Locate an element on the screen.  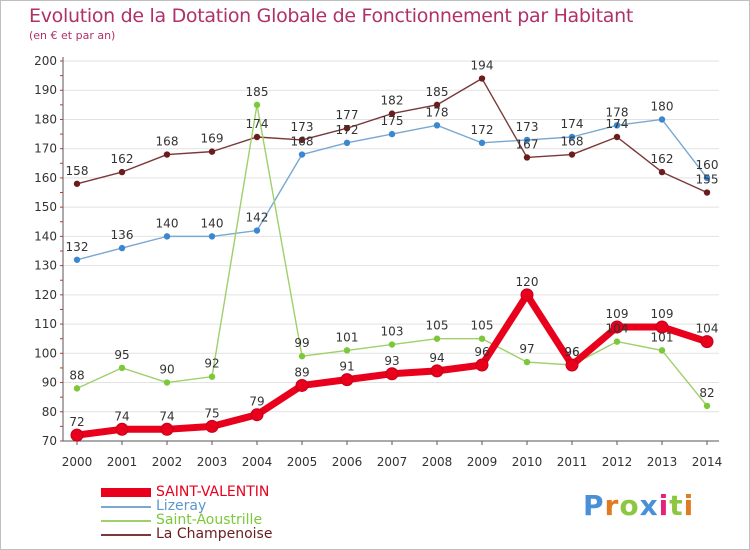
data-label-saint-valentin: 91 is located at coordinates (346, 367).